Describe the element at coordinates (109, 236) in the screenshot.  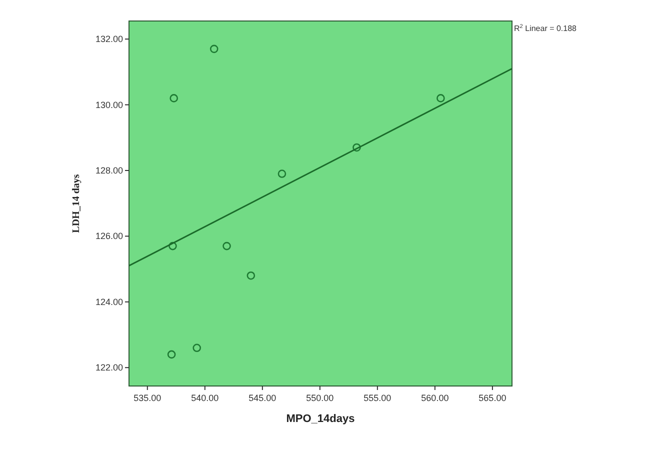
I see `y-tick-label: 126.00` at that location.